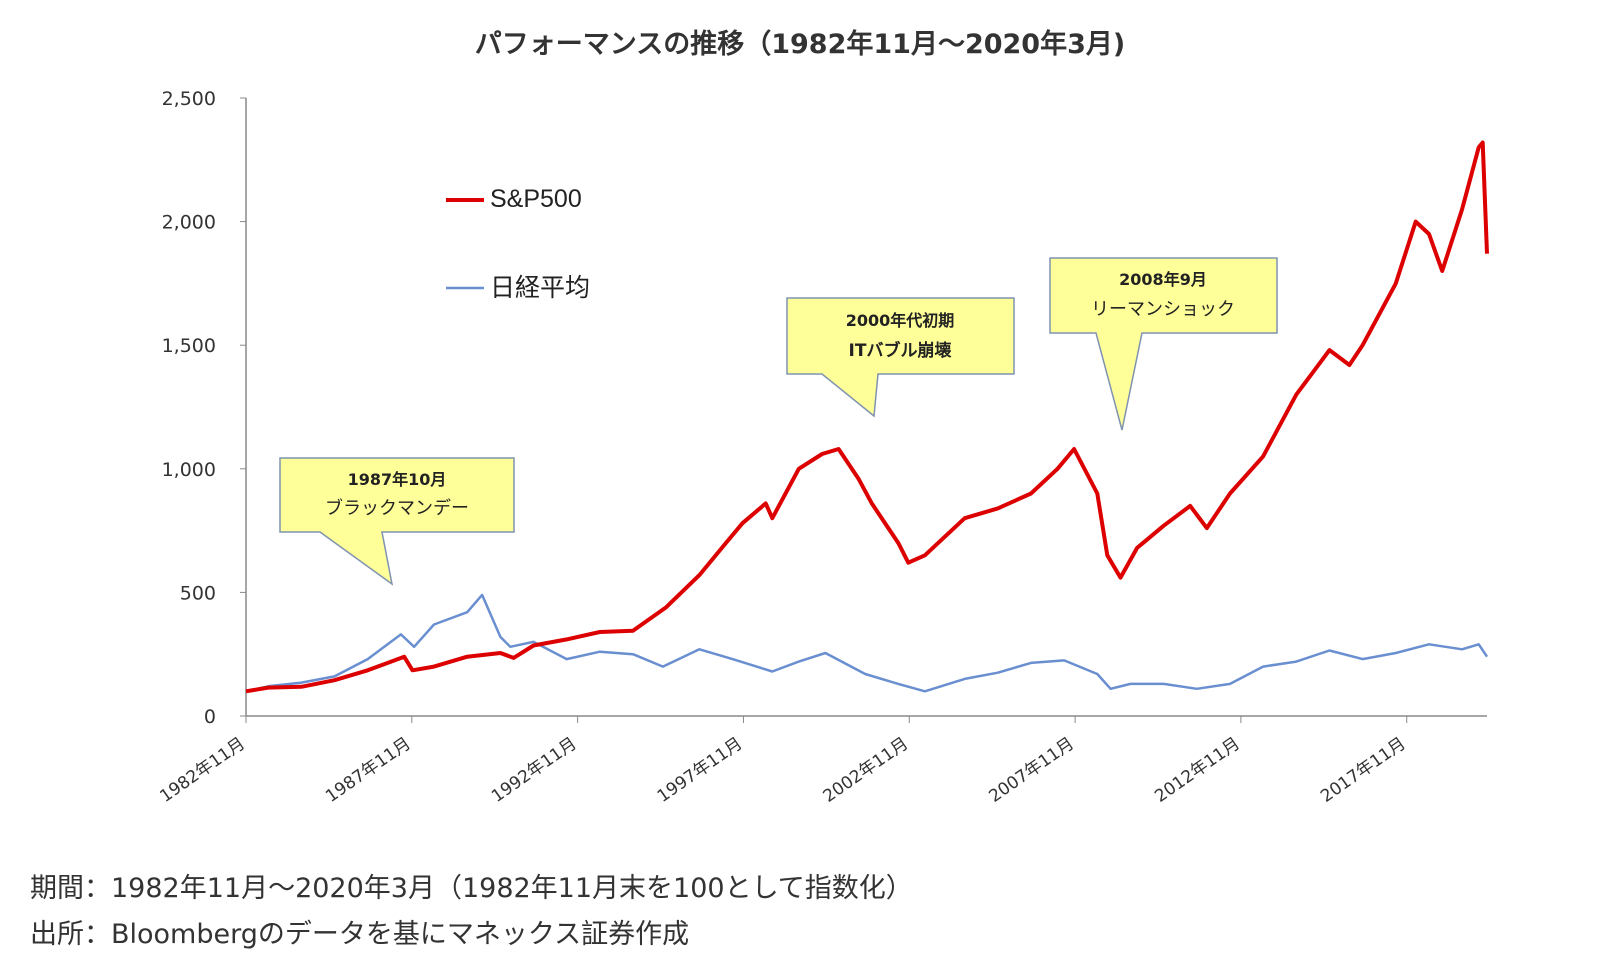  What do you see at coordinates (901, 350) in the screenshot?
I see `callout-it-bubble-label: ITバブル崩壊` at bounding box center [901, 350].